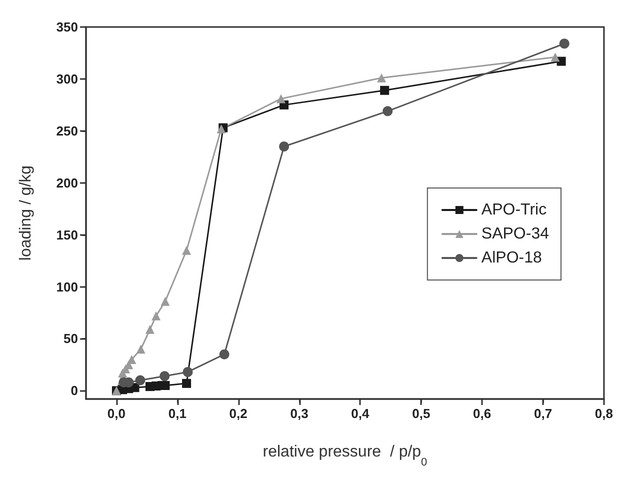  What do you see at coordinates (26, 213) in the screenshot?
I see `y-axis-title: loading / g/kg` at bounding box center [26, 213].